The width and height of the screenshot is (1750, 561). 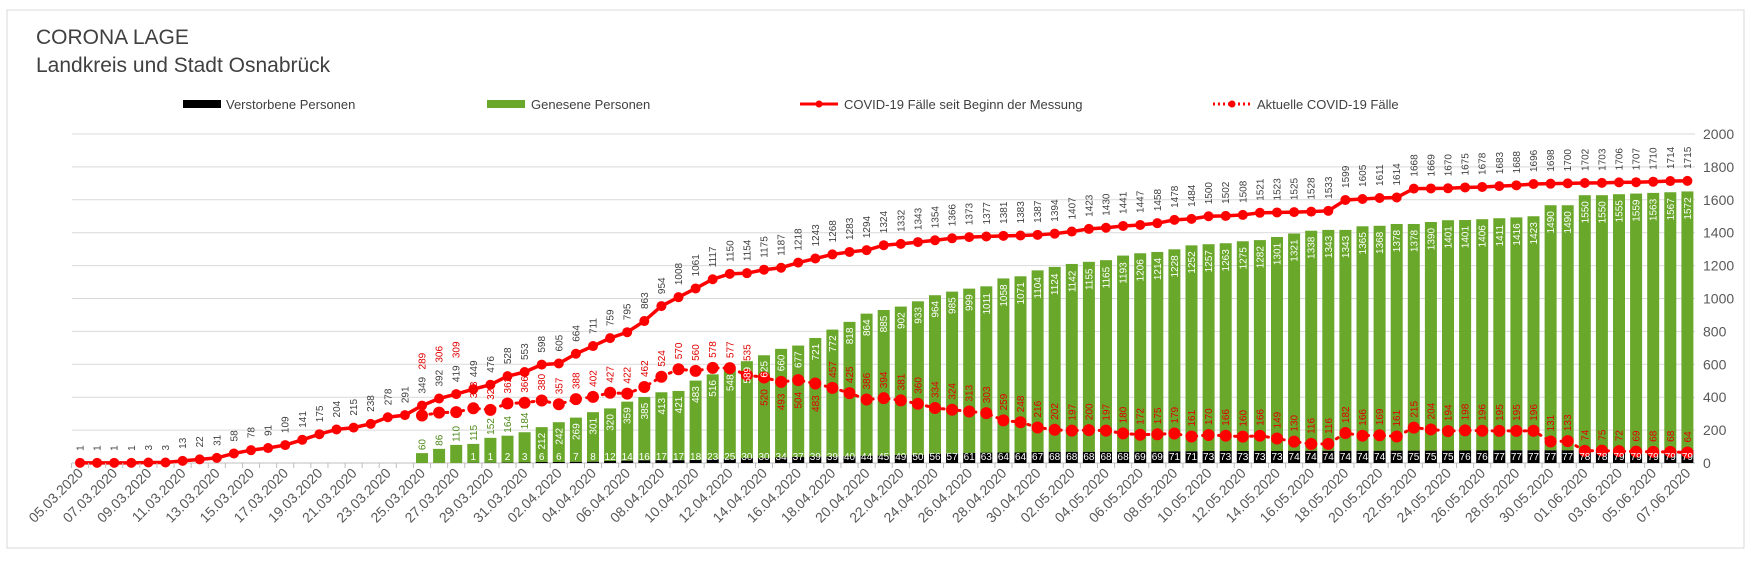 I want to click on y-tick-label: 1200, so click(x=1718, y=266).